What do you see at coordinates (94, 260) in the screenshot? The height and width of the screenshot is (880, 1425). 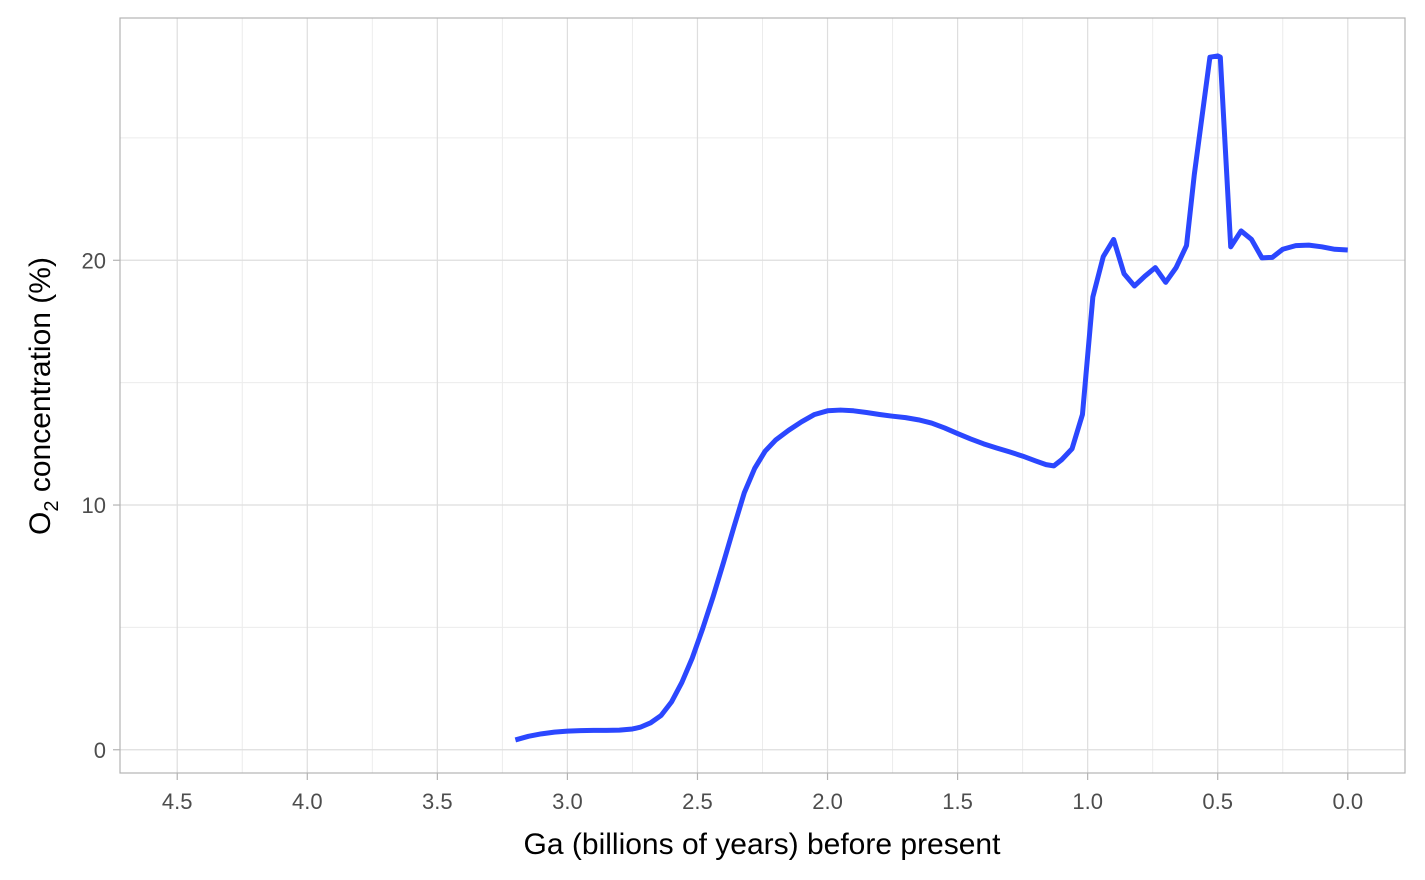 I see `y-tick-label: 20` at bounding box center [94, 260].